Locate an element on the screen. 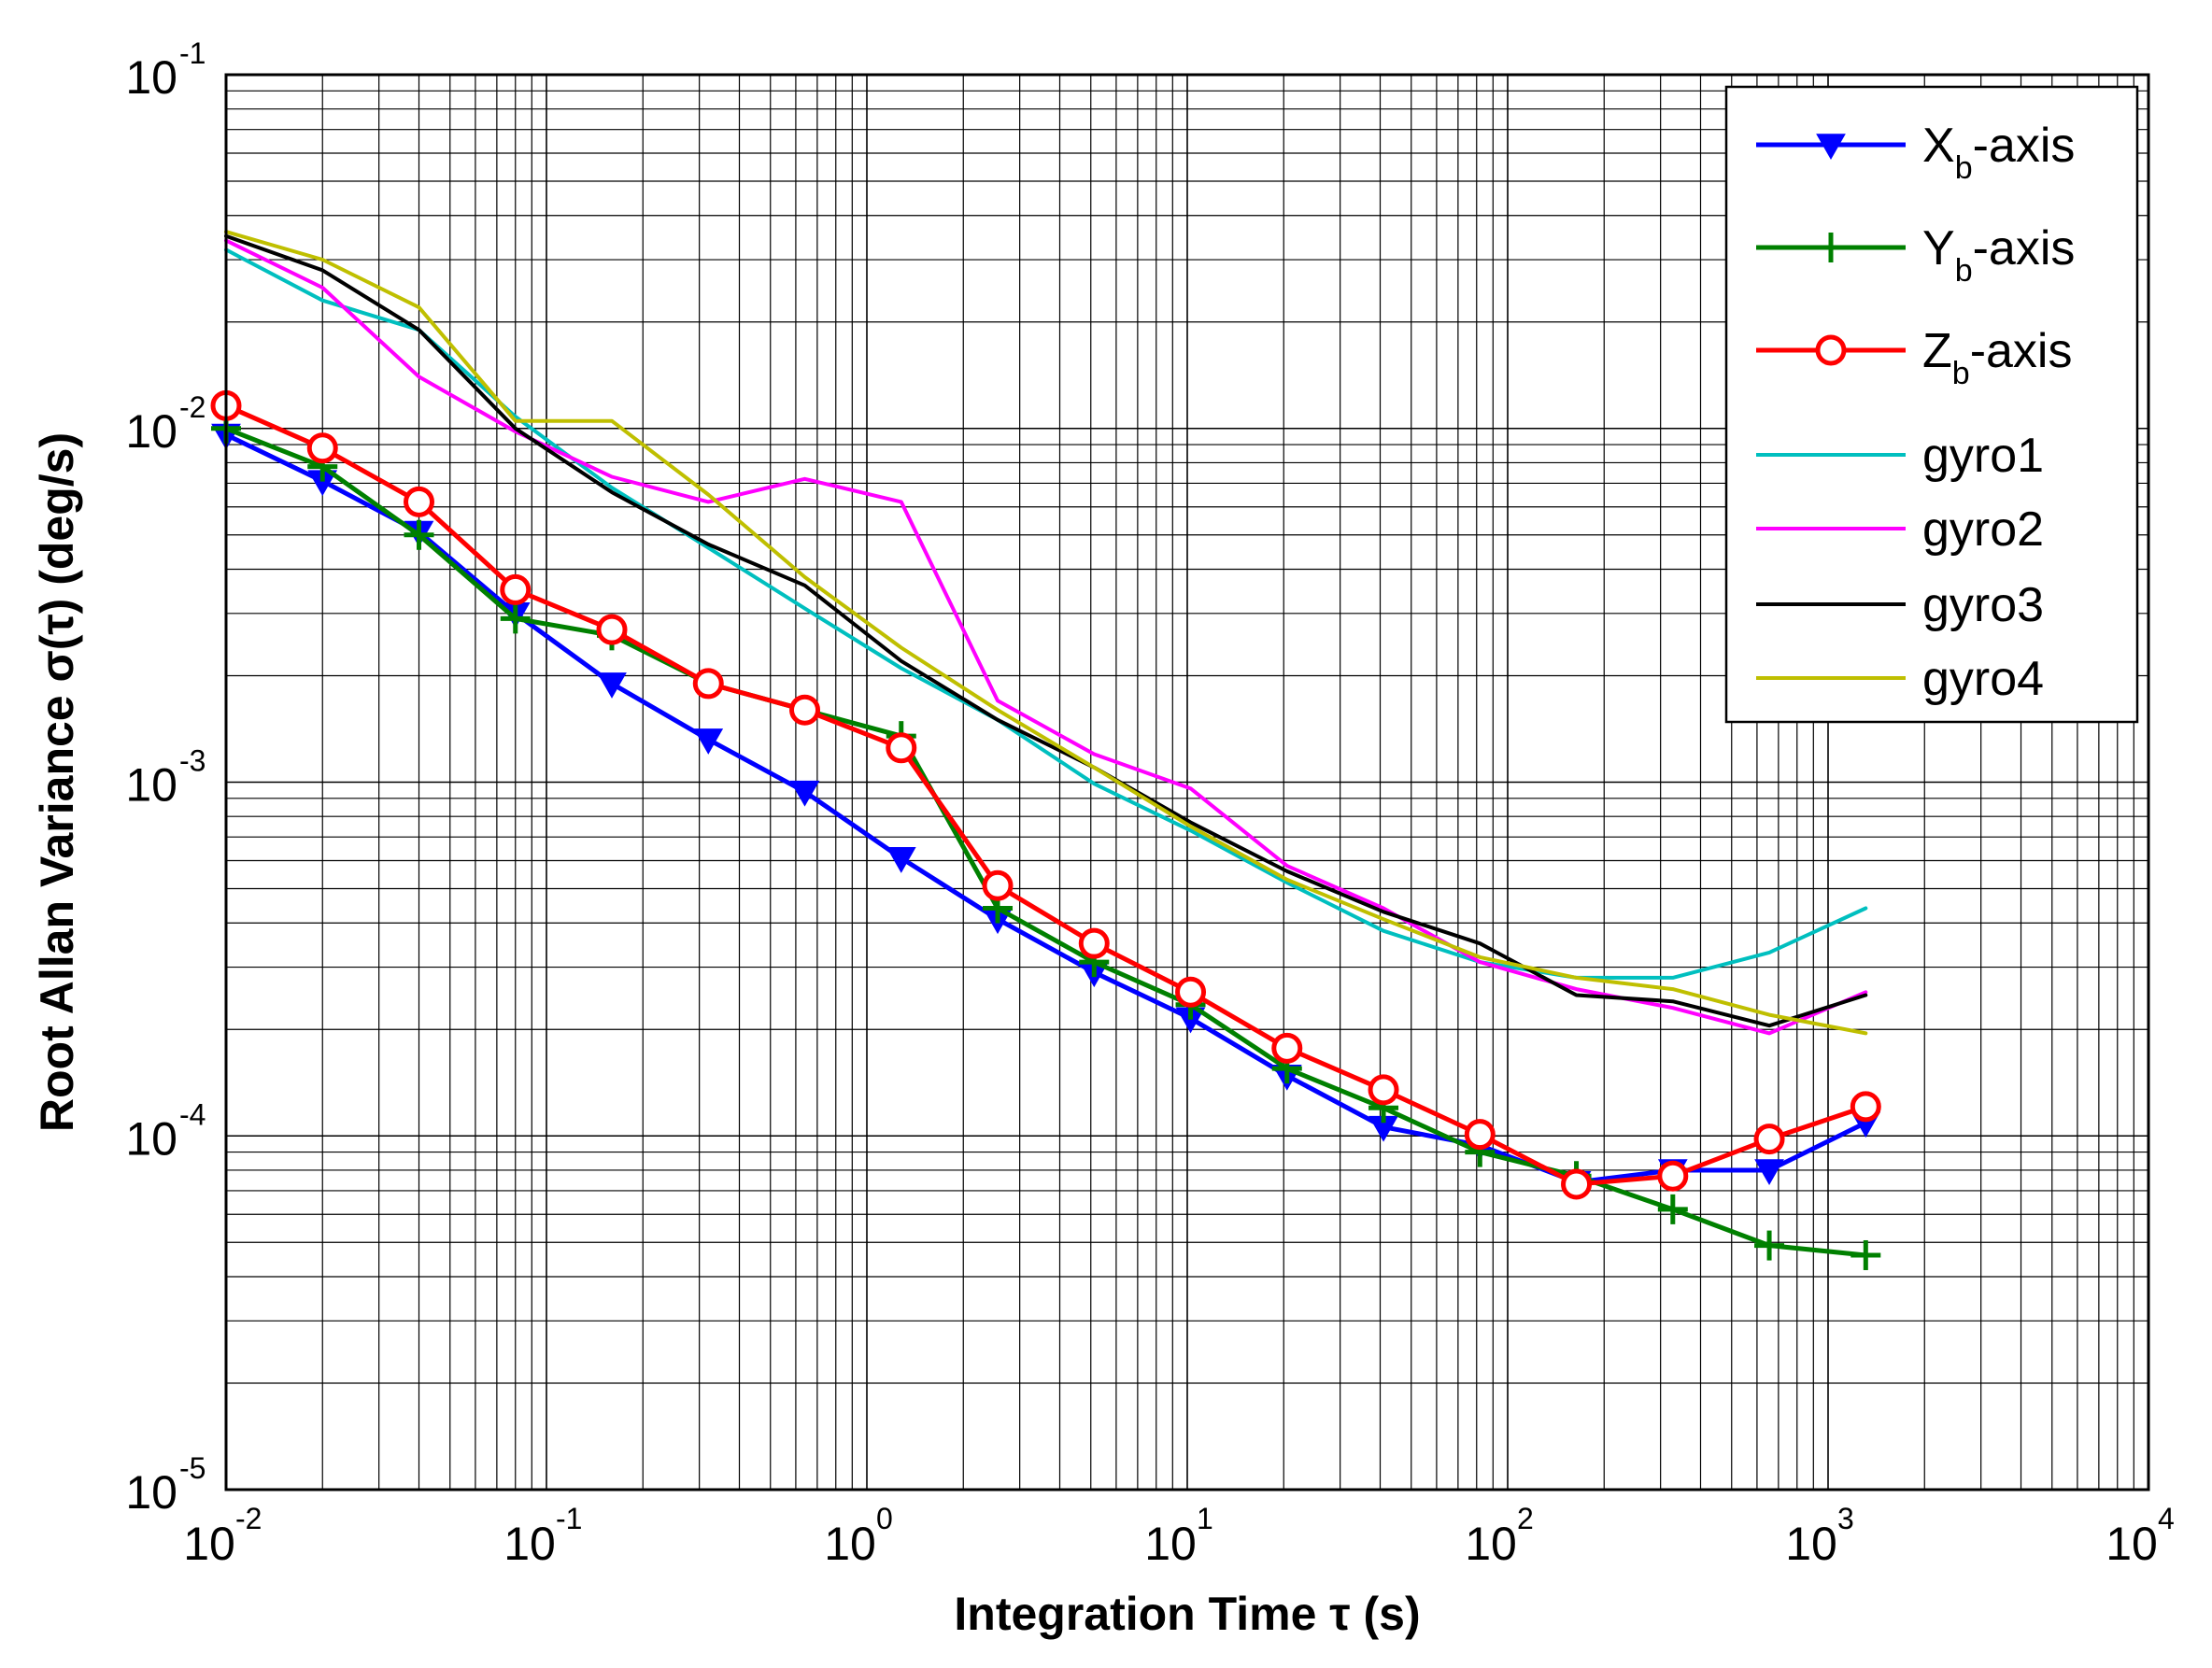  x-tick-exponent: -1 is located at coordinates (569, 1519).